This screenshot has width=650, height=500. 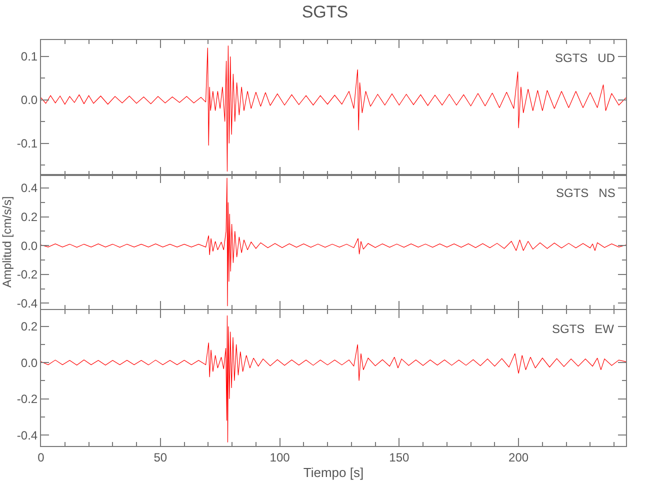 What do you see at coordinates (280, 457) in the screenshot?
I see `x-tick-label: 100` at bounding box center [280, 457].